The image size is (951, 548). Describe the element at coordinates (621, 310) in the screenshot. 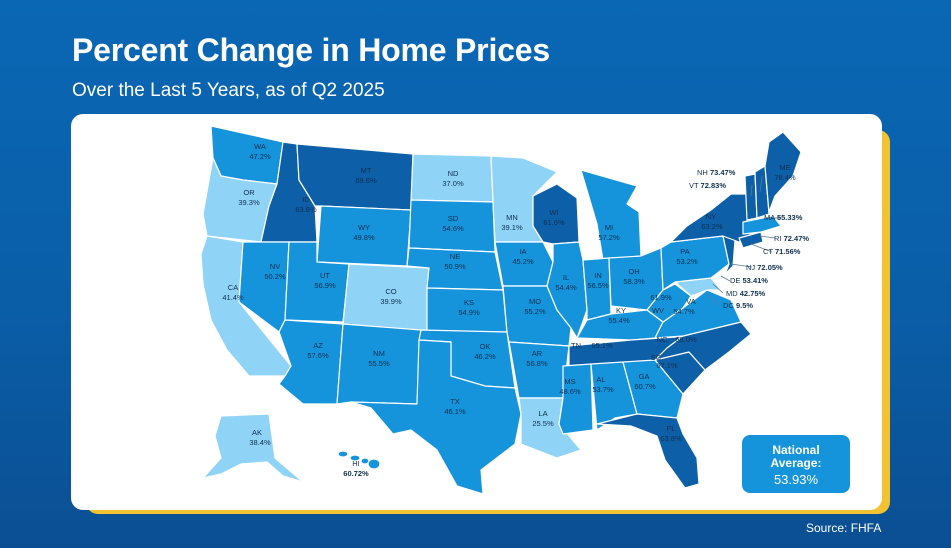

I see `state-label-ky: KY` at that location.